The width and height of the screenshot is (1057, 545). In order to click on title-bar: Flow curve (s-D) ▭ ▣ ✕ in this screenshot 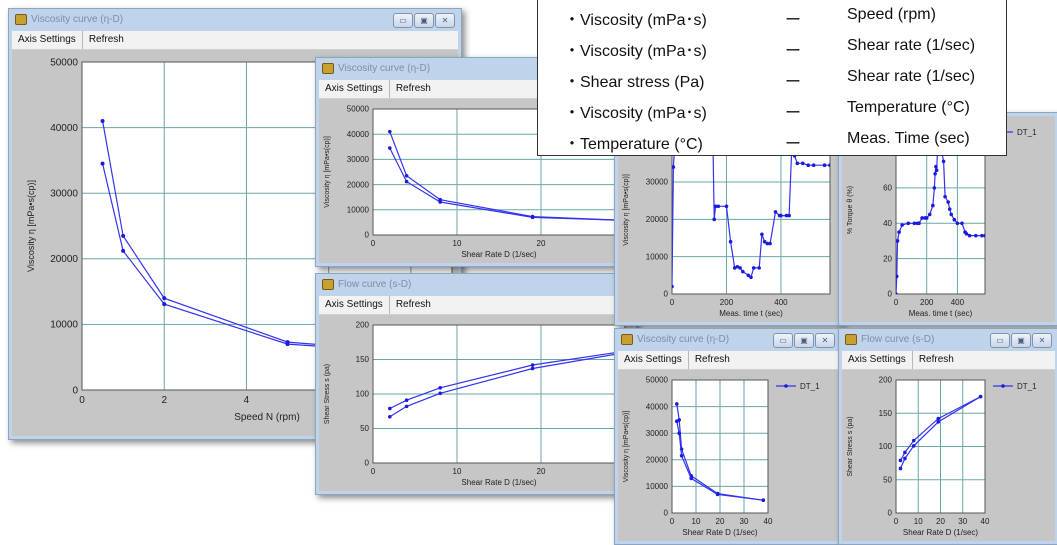, I will do `click(948, 340)`.